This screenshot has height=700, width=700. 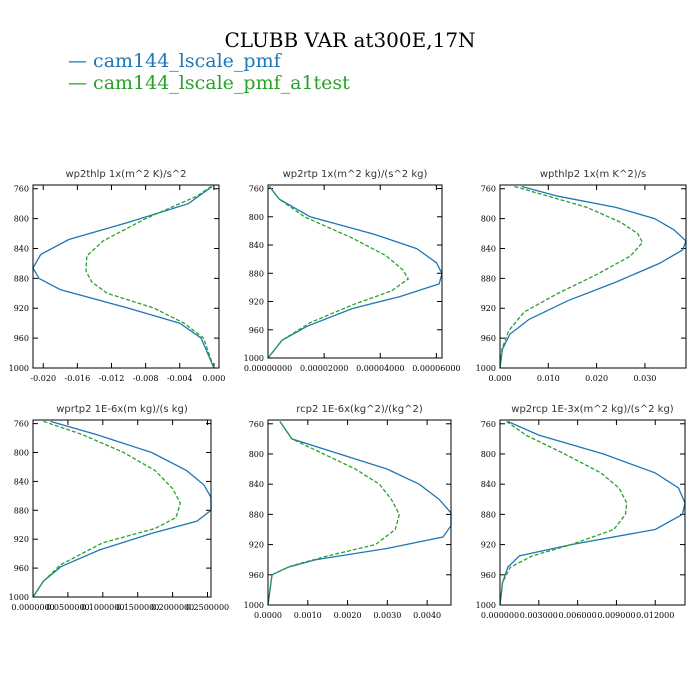 What do you see at coordinates (616, 615) in the screenshot?
I see `x-tick-label: 0.009000` at bounding box center [616, 615].